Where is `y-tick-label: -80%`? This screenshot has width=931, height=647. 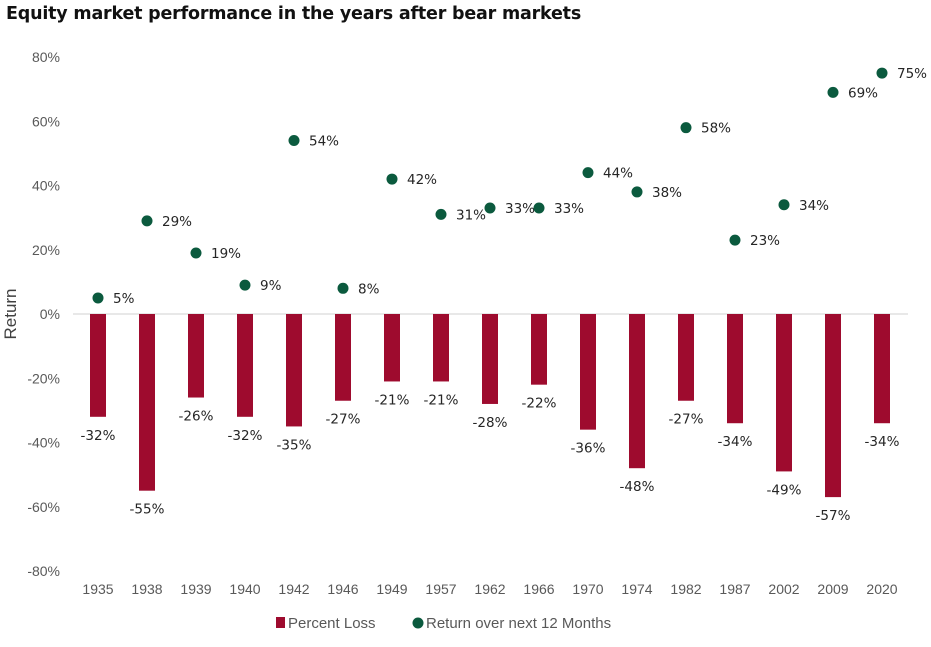 y-tick-label: -80% is located at coordinates (43, 571).